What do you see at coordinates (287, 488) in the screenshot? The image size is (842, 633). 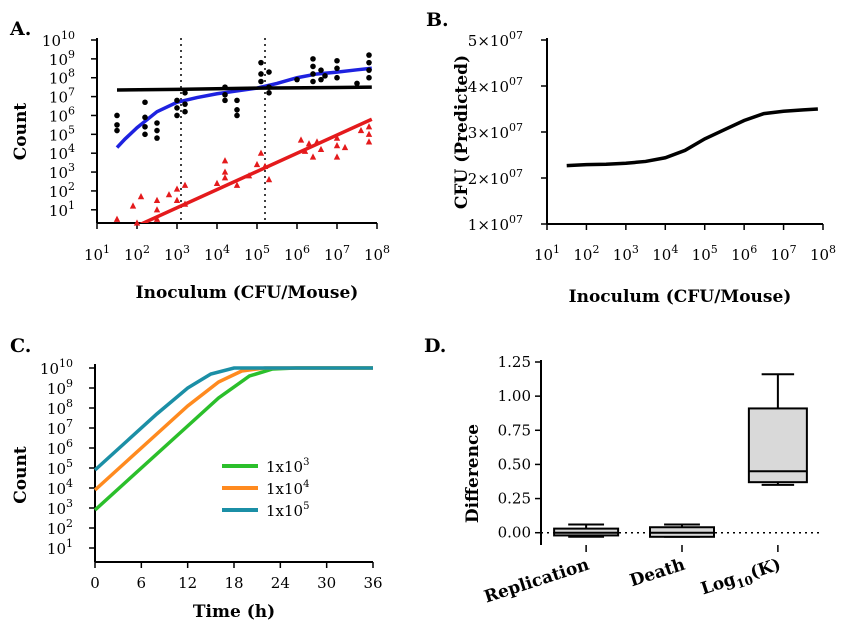 I see `legend-label: 1x10⁴` at bounding box center [287, 488].